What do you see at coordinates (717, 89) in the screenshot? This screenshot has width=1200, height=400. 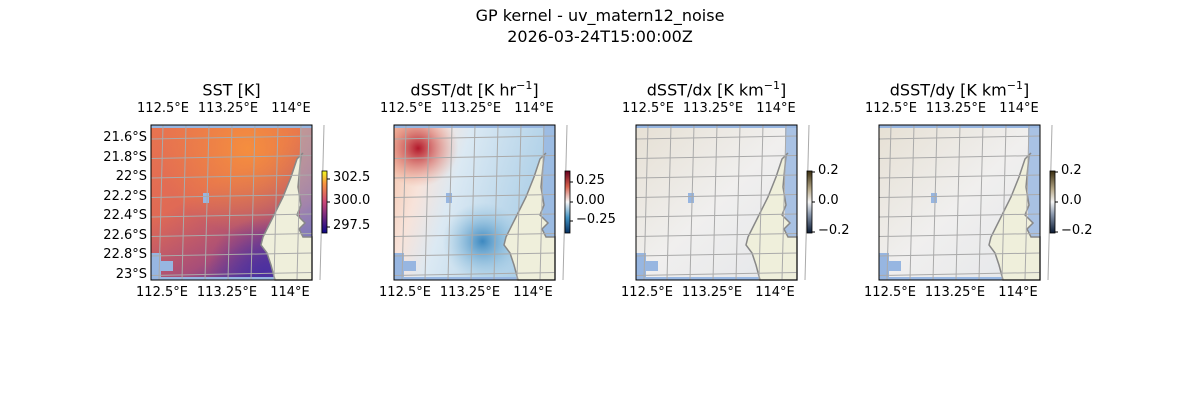 I see `panel-title: dSST/dx [K km−1]` at bounding box center [717, 89].